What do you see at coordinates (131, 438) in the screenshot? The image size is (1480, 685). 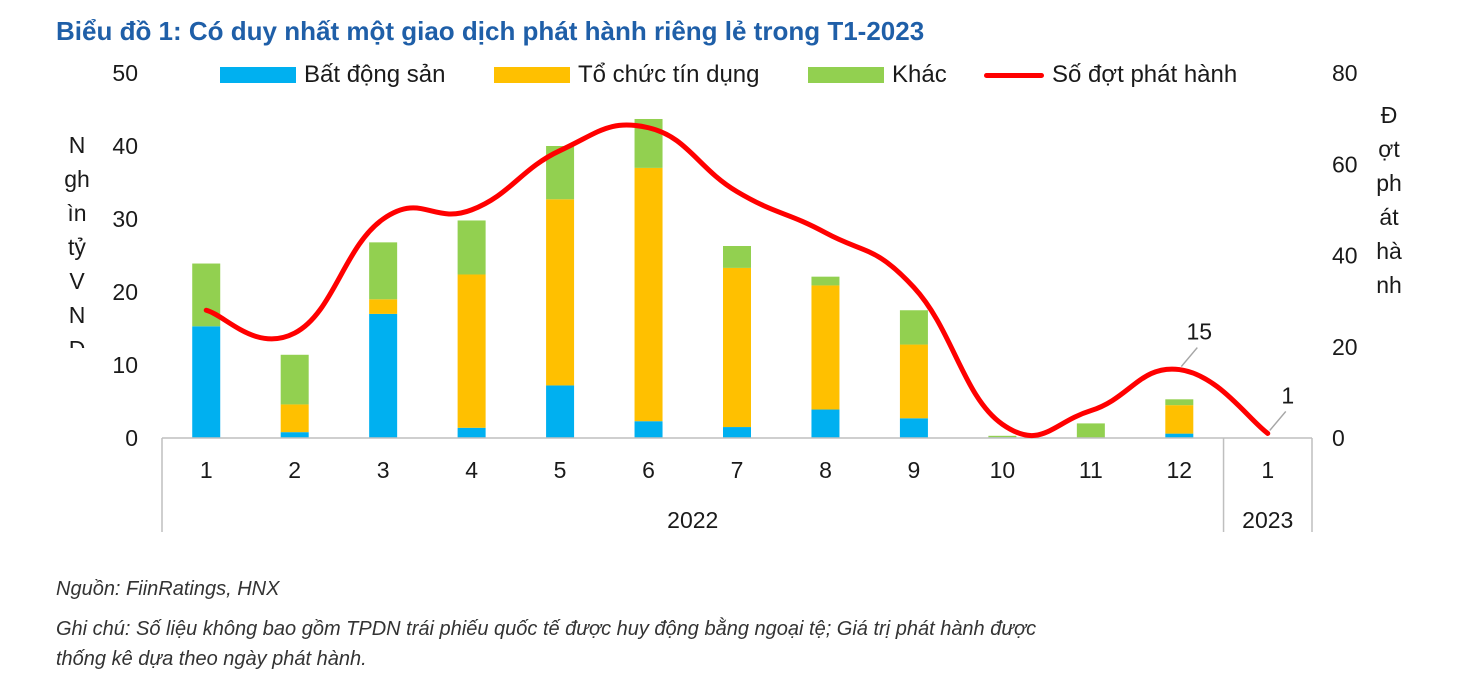 I see `y-left-tick-label: 0` at bounding box center [131, 438].